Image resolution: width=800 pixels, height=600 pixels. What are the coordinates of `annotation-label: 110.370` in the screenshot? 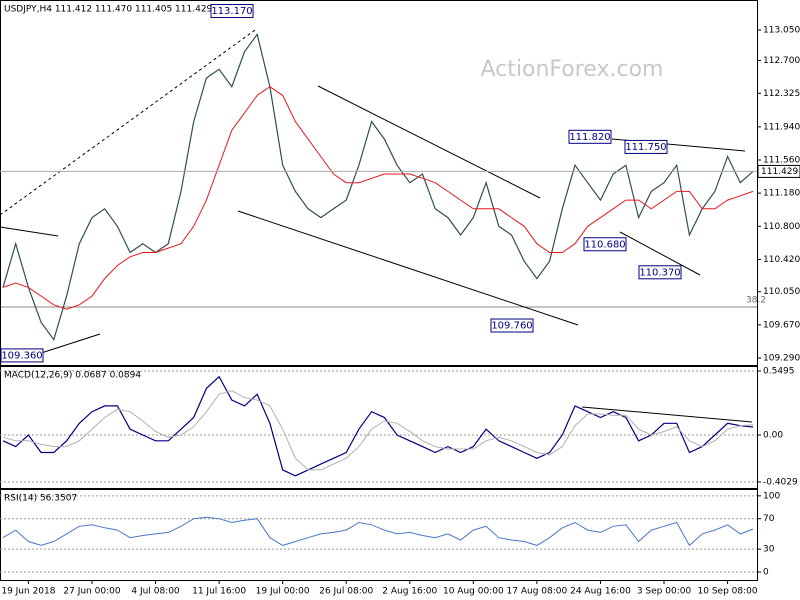 It's located at (659, 272).